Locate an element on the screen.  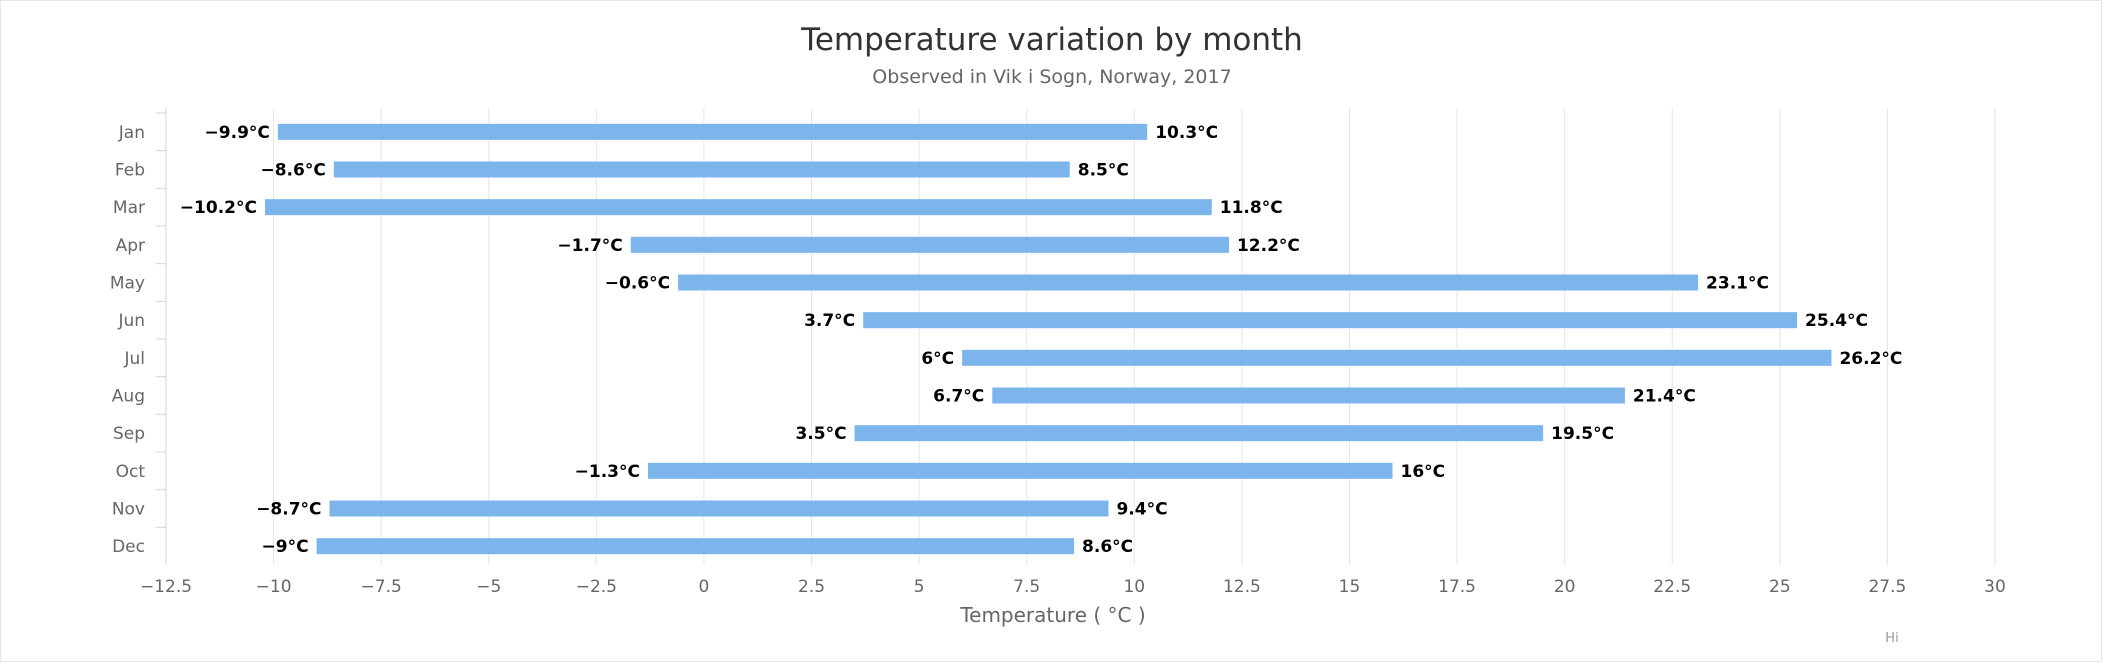
x-tick-label: 10 is located at coordinates (1134, 587).